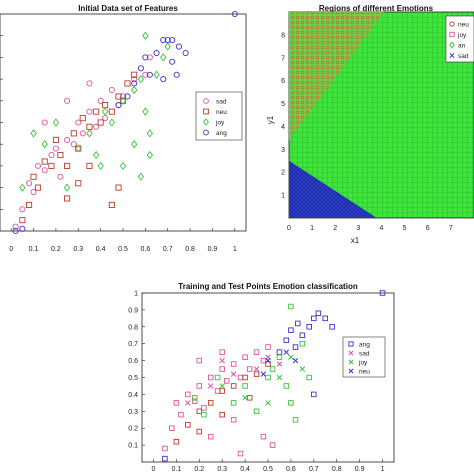 Image resolution: width=474 pixels, height=474 pixels. What do you see at coordinates (222, 469) in the screenshot?
I see `training-x-tick-label: 0.3` at bounding box center [222, 469].